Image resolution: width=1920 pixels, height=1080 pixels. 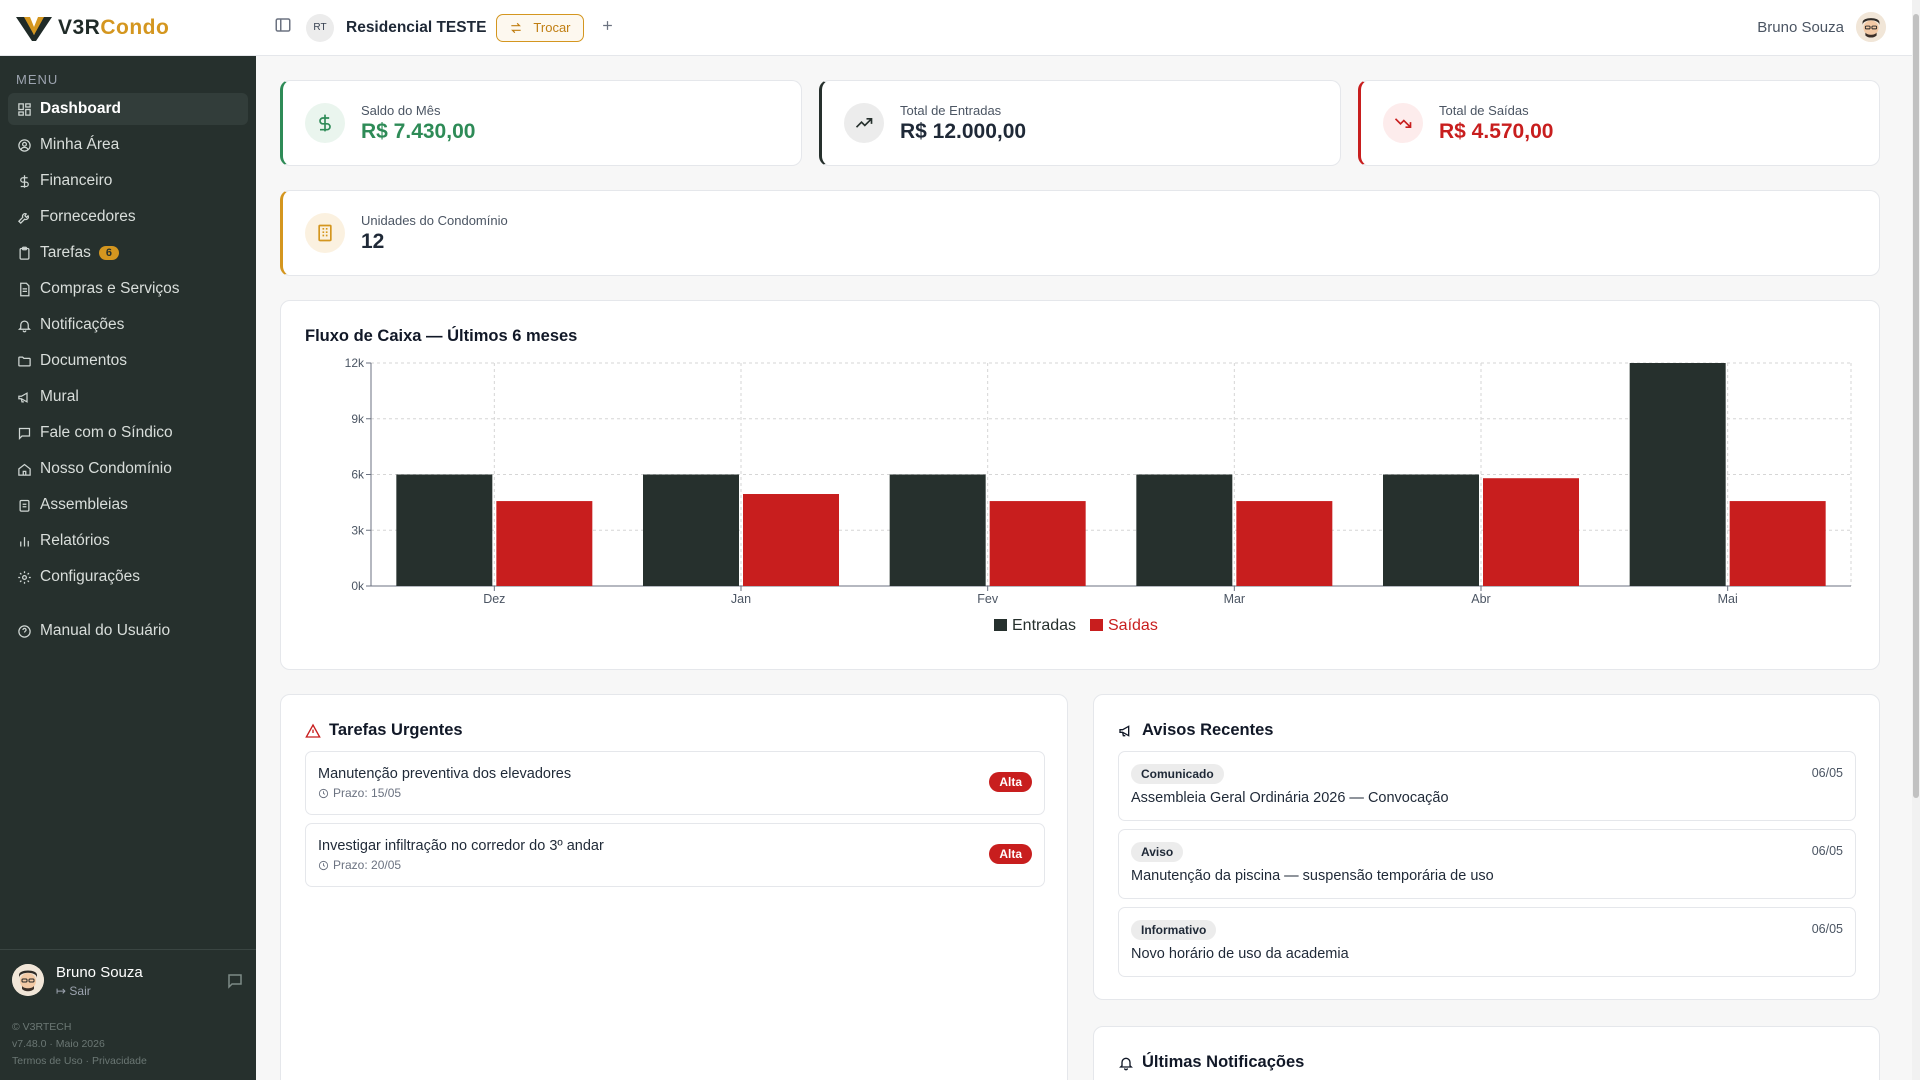 What do you see at coordinates (106, 432) in the screenshot?
I see `sidebar-item-label: Fale com o Síndico` at bounding box center [106, 432].